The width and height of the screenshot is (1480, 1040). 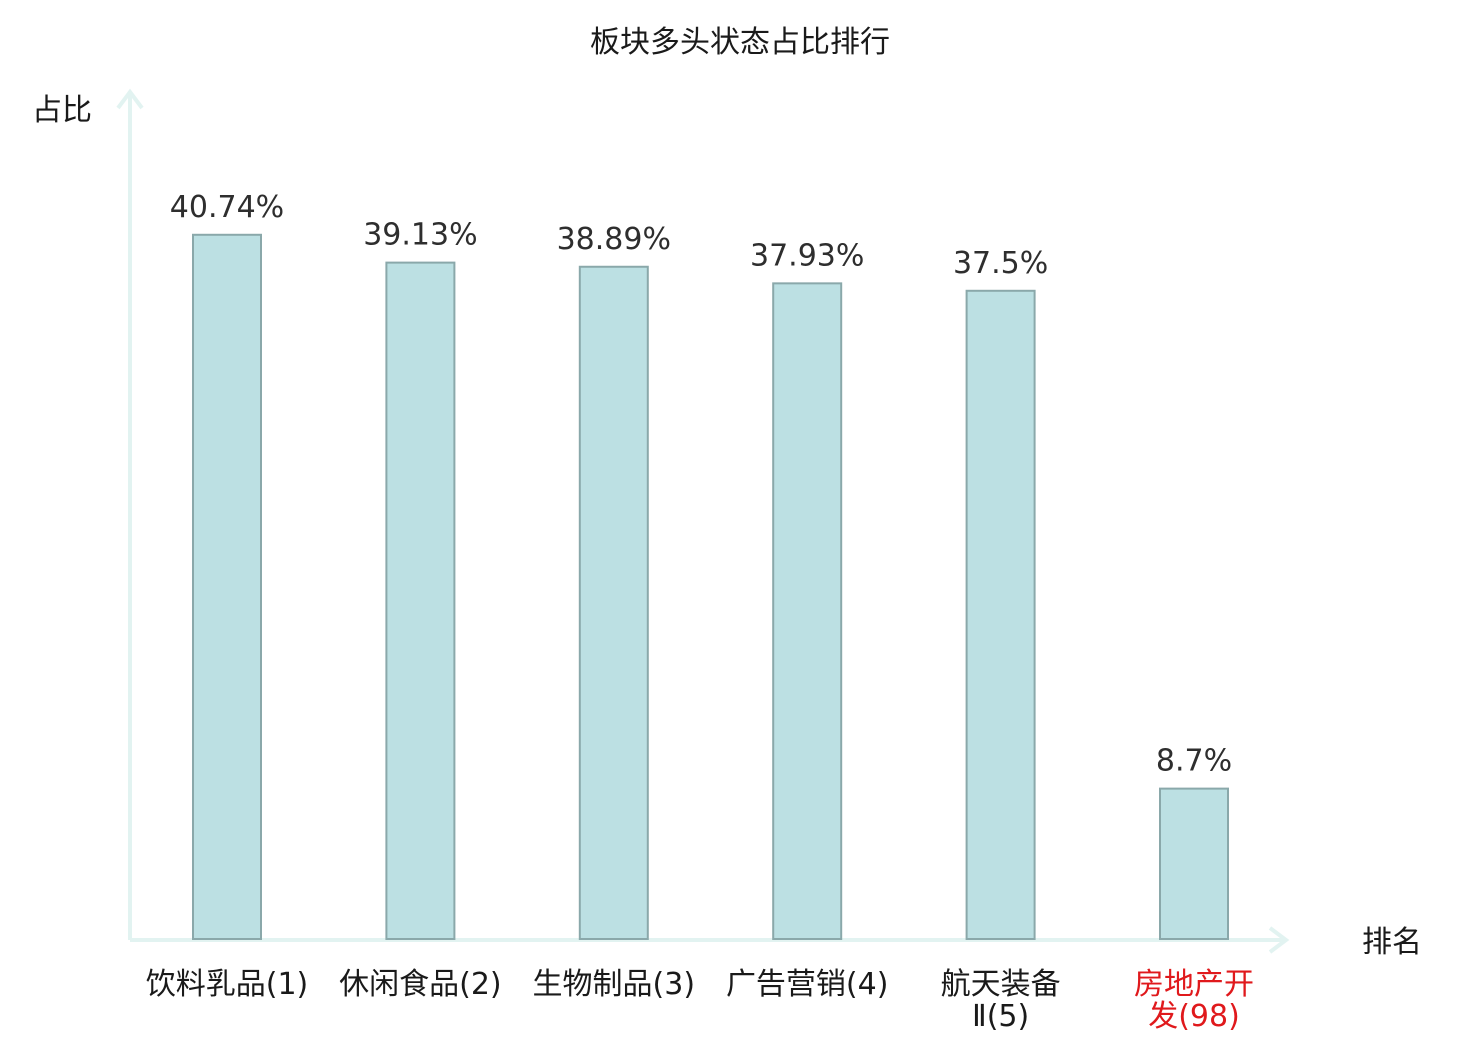 I want to click on value-label-4: 37.93%, so click(x=807, y=255).